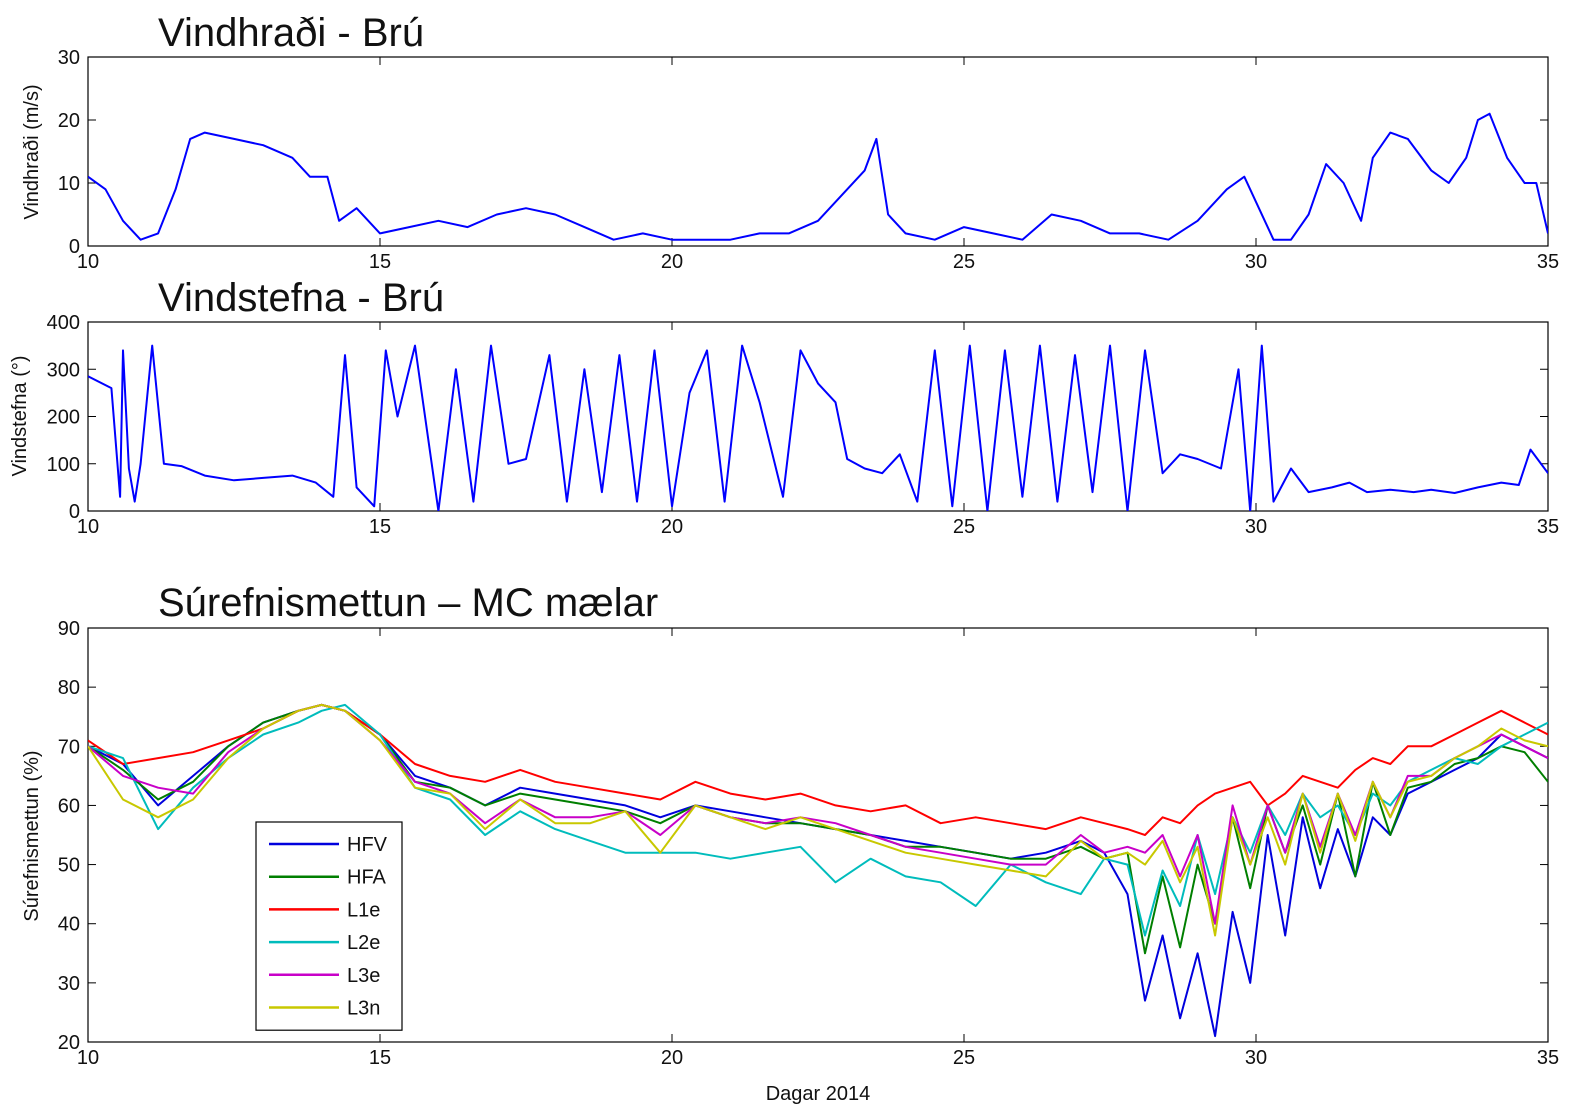  What do you see at coordinates (69, 747) in the screenshot?
I see `y-tick-label: 70` at bounding box center [69, 747].